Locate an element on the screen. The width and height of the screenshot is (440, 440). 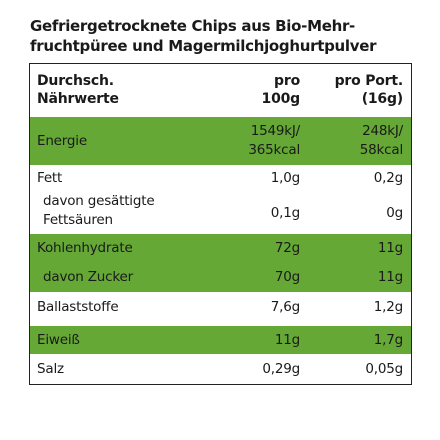
row-zucker: davon Zucker 70g 11g is located at coordinates (220, 277).